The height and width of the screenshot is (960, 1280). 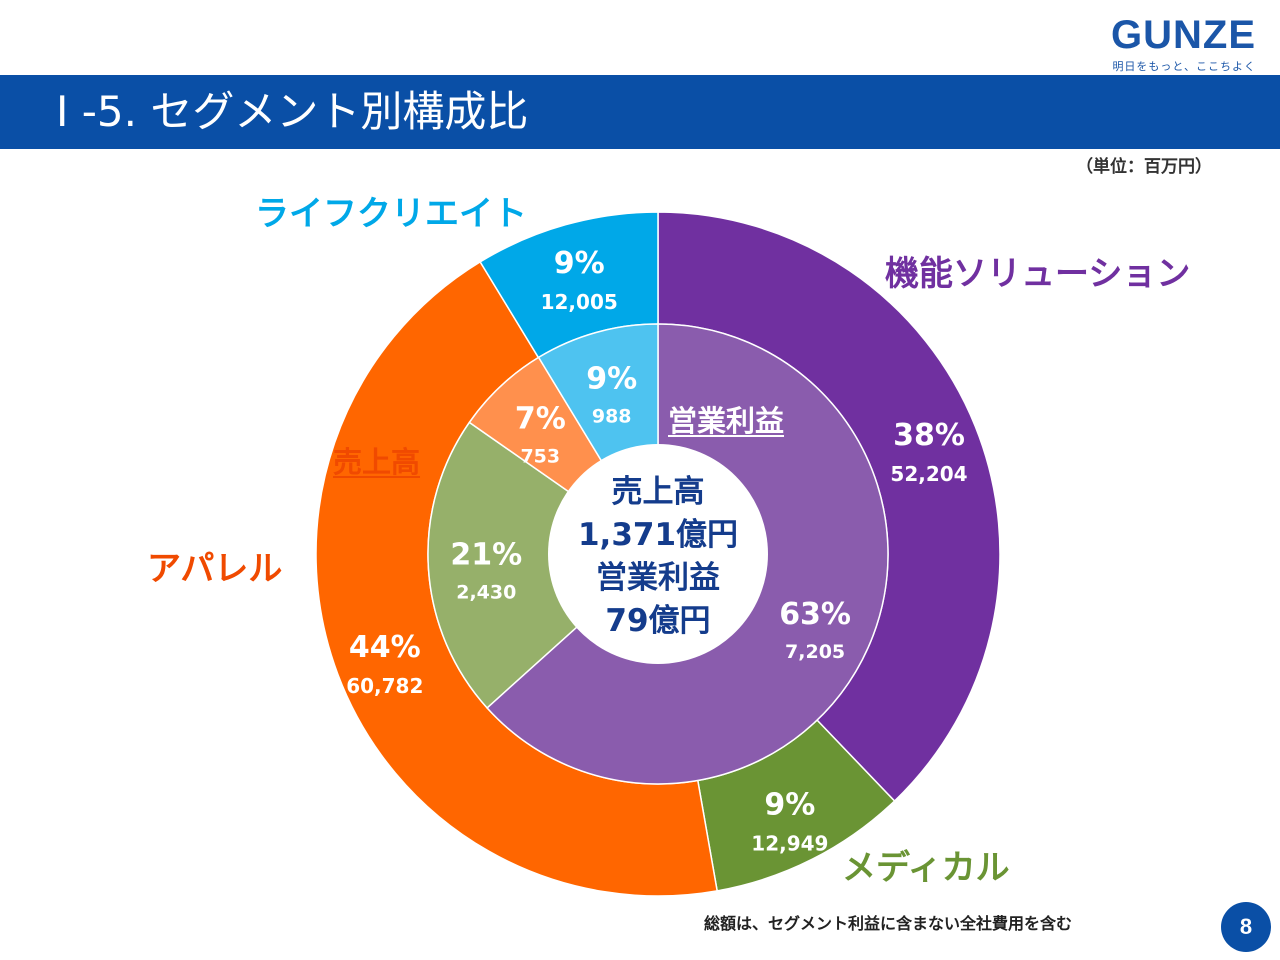 What do you see at coordinates (929, 435) in the screenshot?
I see `sales-percent-label-0: 38%` at bounding box center [929, 435].